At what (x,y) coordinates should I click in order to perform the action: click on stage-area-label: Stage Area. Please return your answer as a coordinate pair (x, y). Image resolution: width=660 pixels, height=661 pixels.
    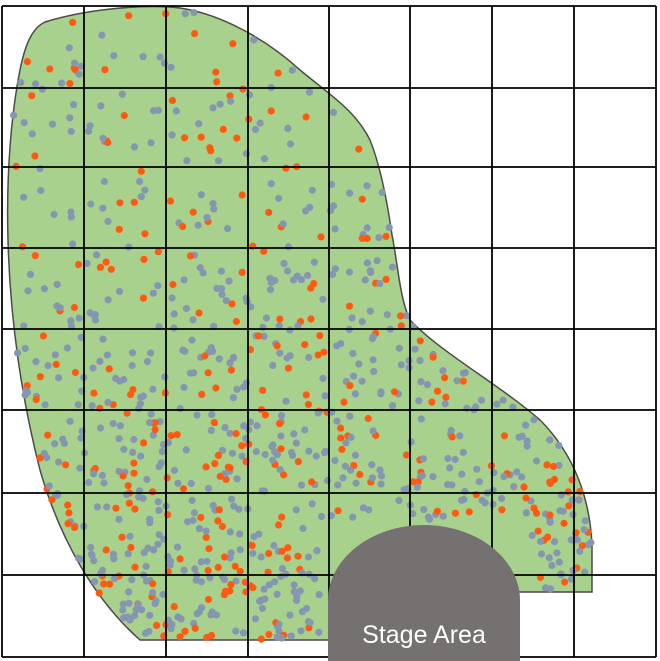
    Looking at the image, I should click on (424, 635).